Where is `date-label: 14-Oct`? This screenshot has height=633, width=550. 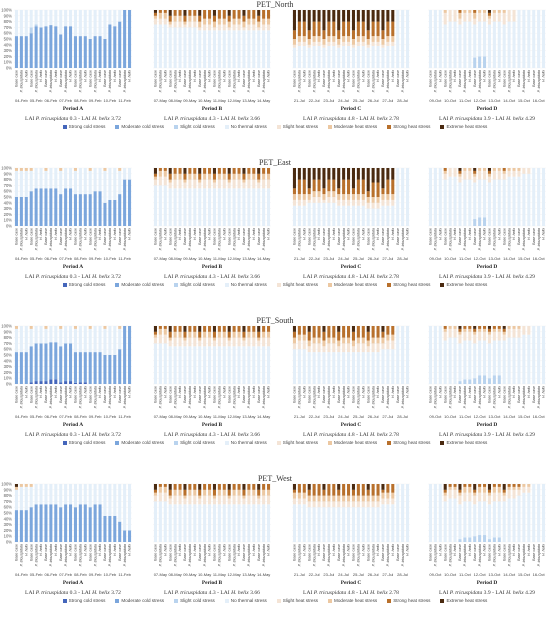 date-label: 14-Oct is located at coordinates (509, 100).